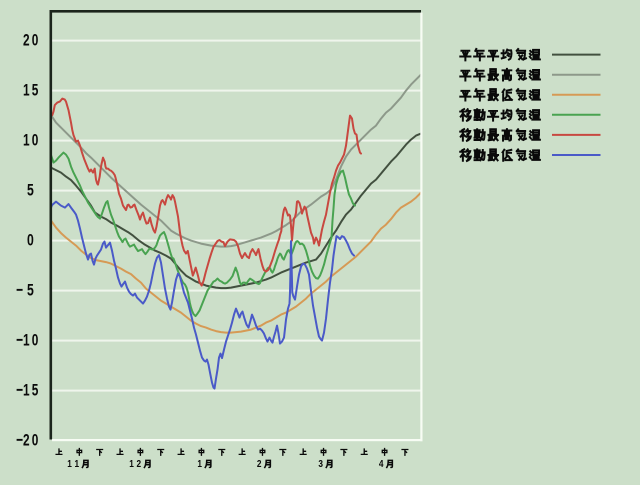 The width and height of the screenshot is (640, 485). I want to click on svg-text: 3, so click(320, 464).